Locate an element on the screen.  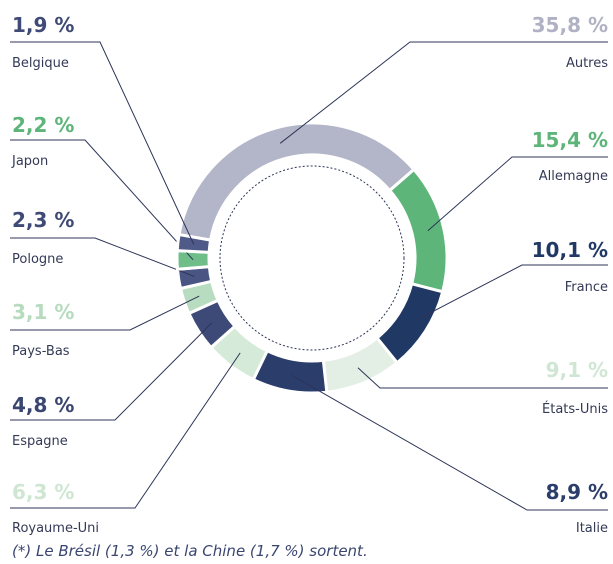
category-label: Japon is located at coordinates (29, 161).